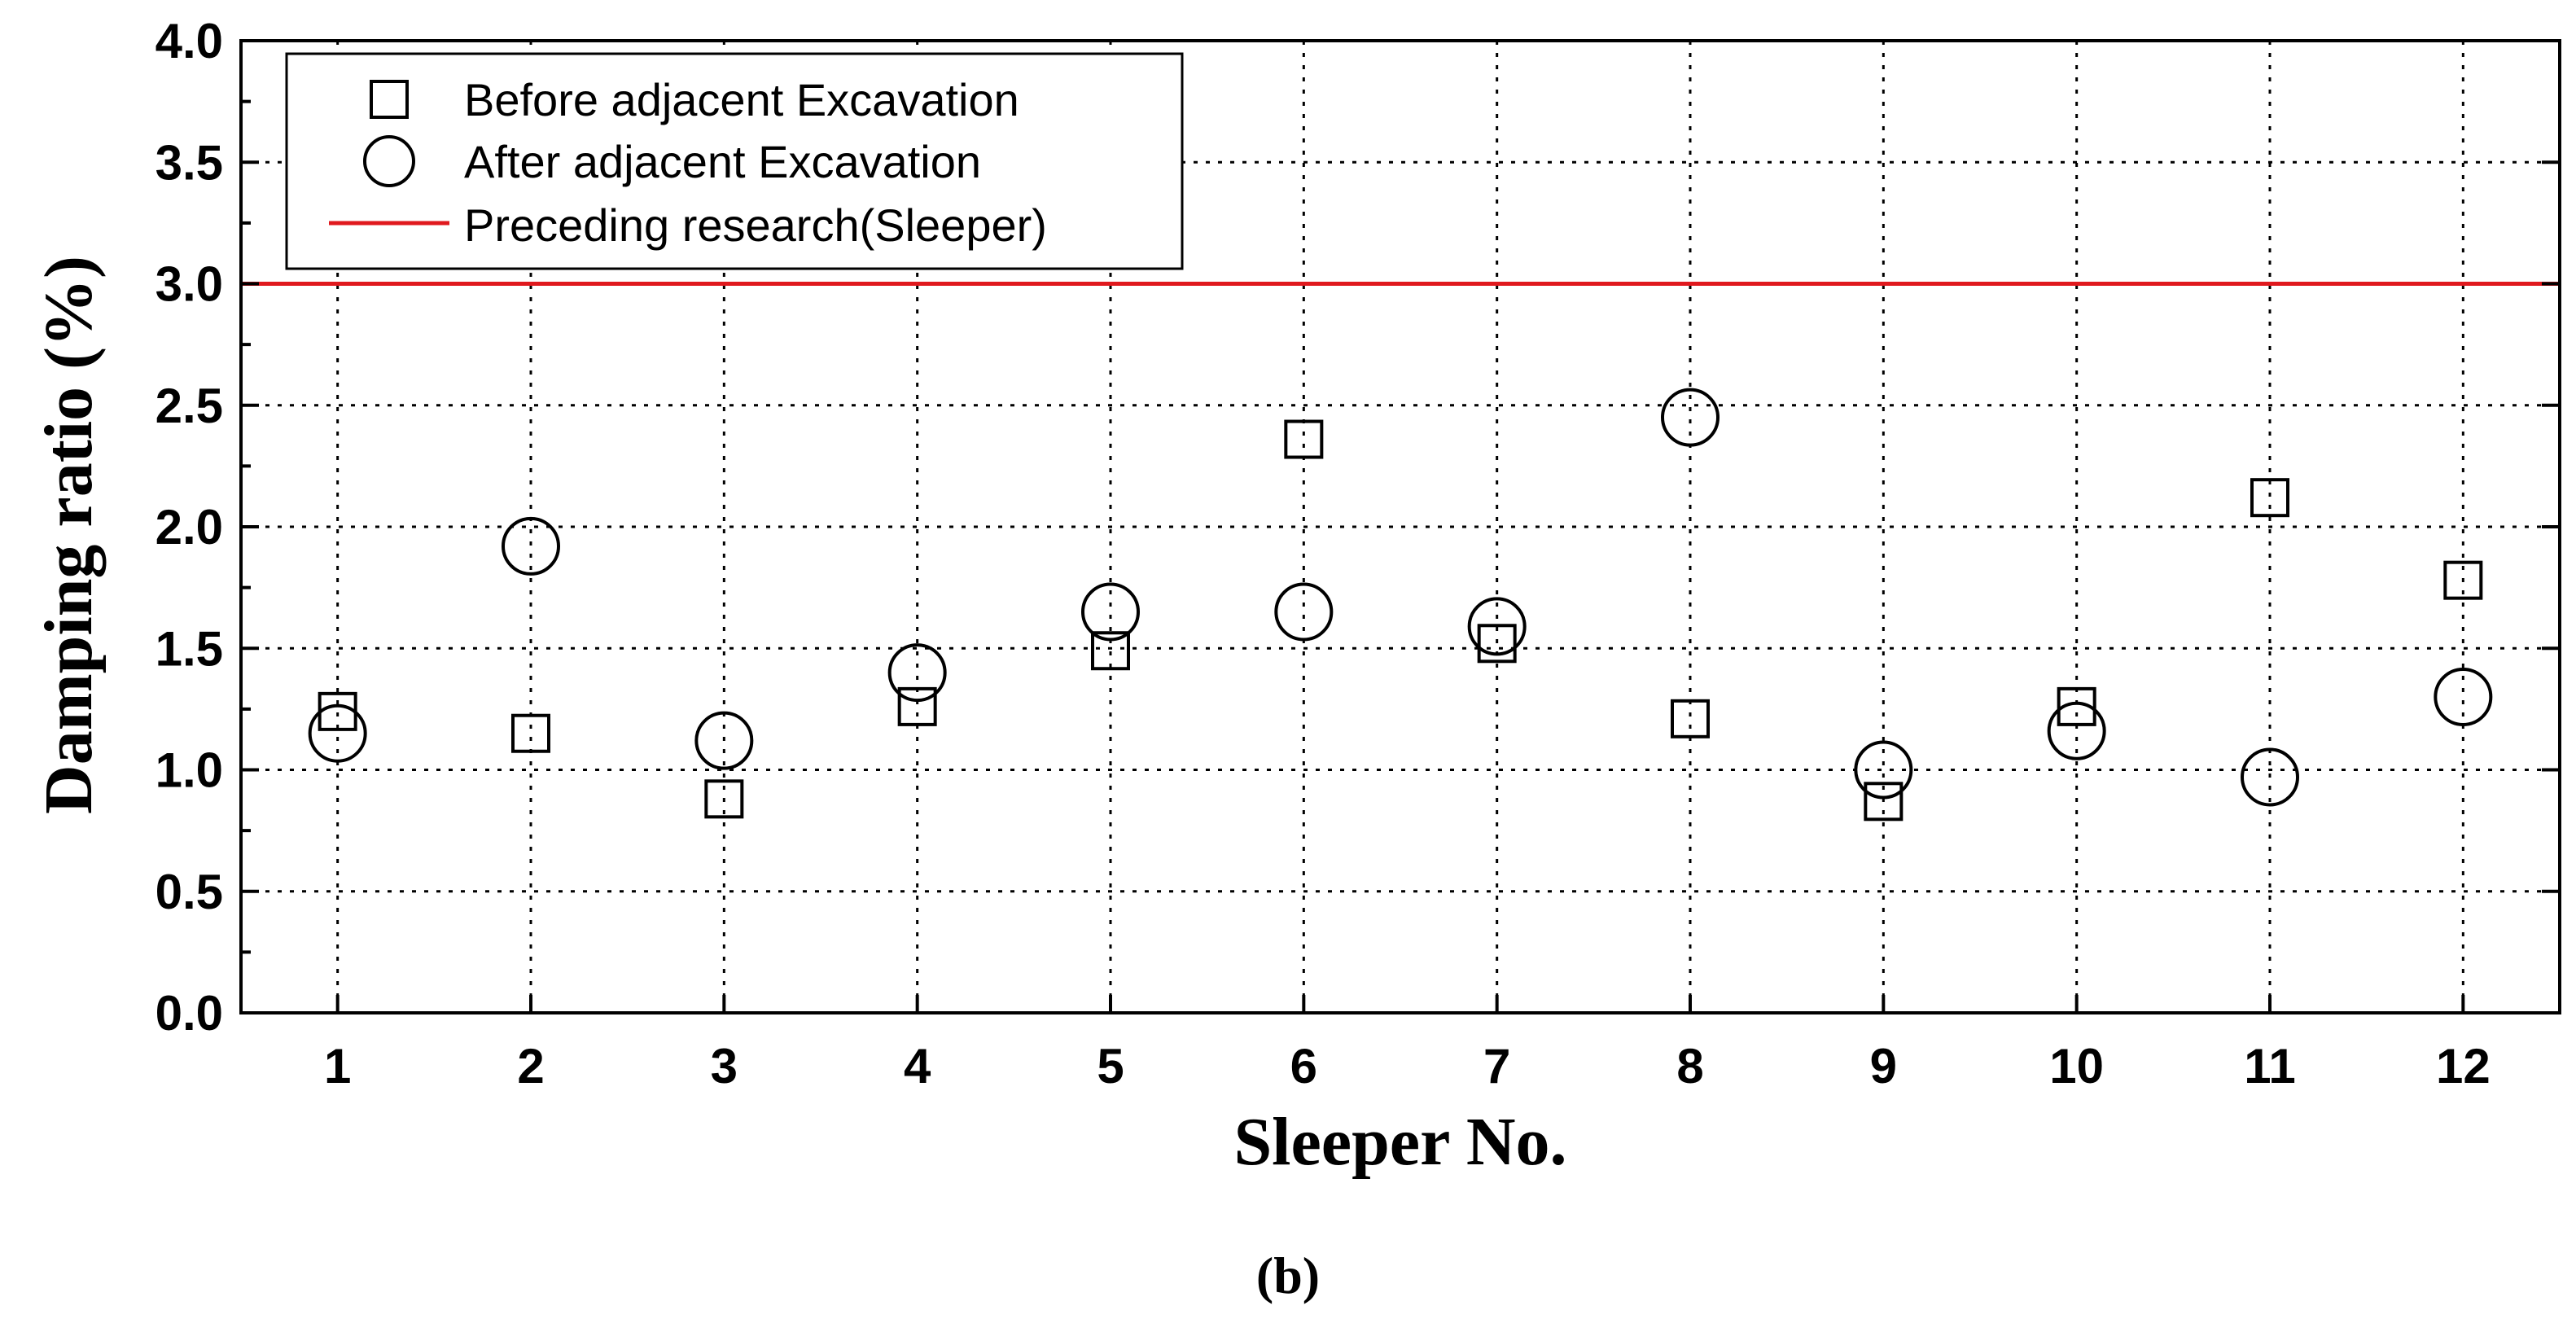  Describe the element at coordinates (69, 535) in the screenshot. I see `y-axis-title: Damping ratio (%)` at that location.